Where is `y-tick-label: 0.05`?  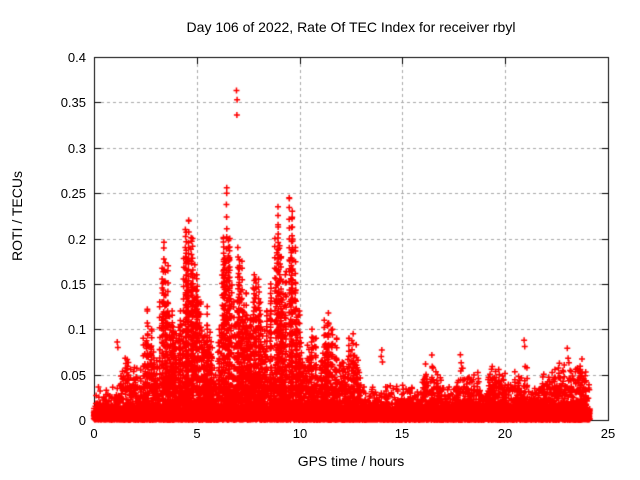
y-tick-label: 0.05 is located at coordinates (73, 375).